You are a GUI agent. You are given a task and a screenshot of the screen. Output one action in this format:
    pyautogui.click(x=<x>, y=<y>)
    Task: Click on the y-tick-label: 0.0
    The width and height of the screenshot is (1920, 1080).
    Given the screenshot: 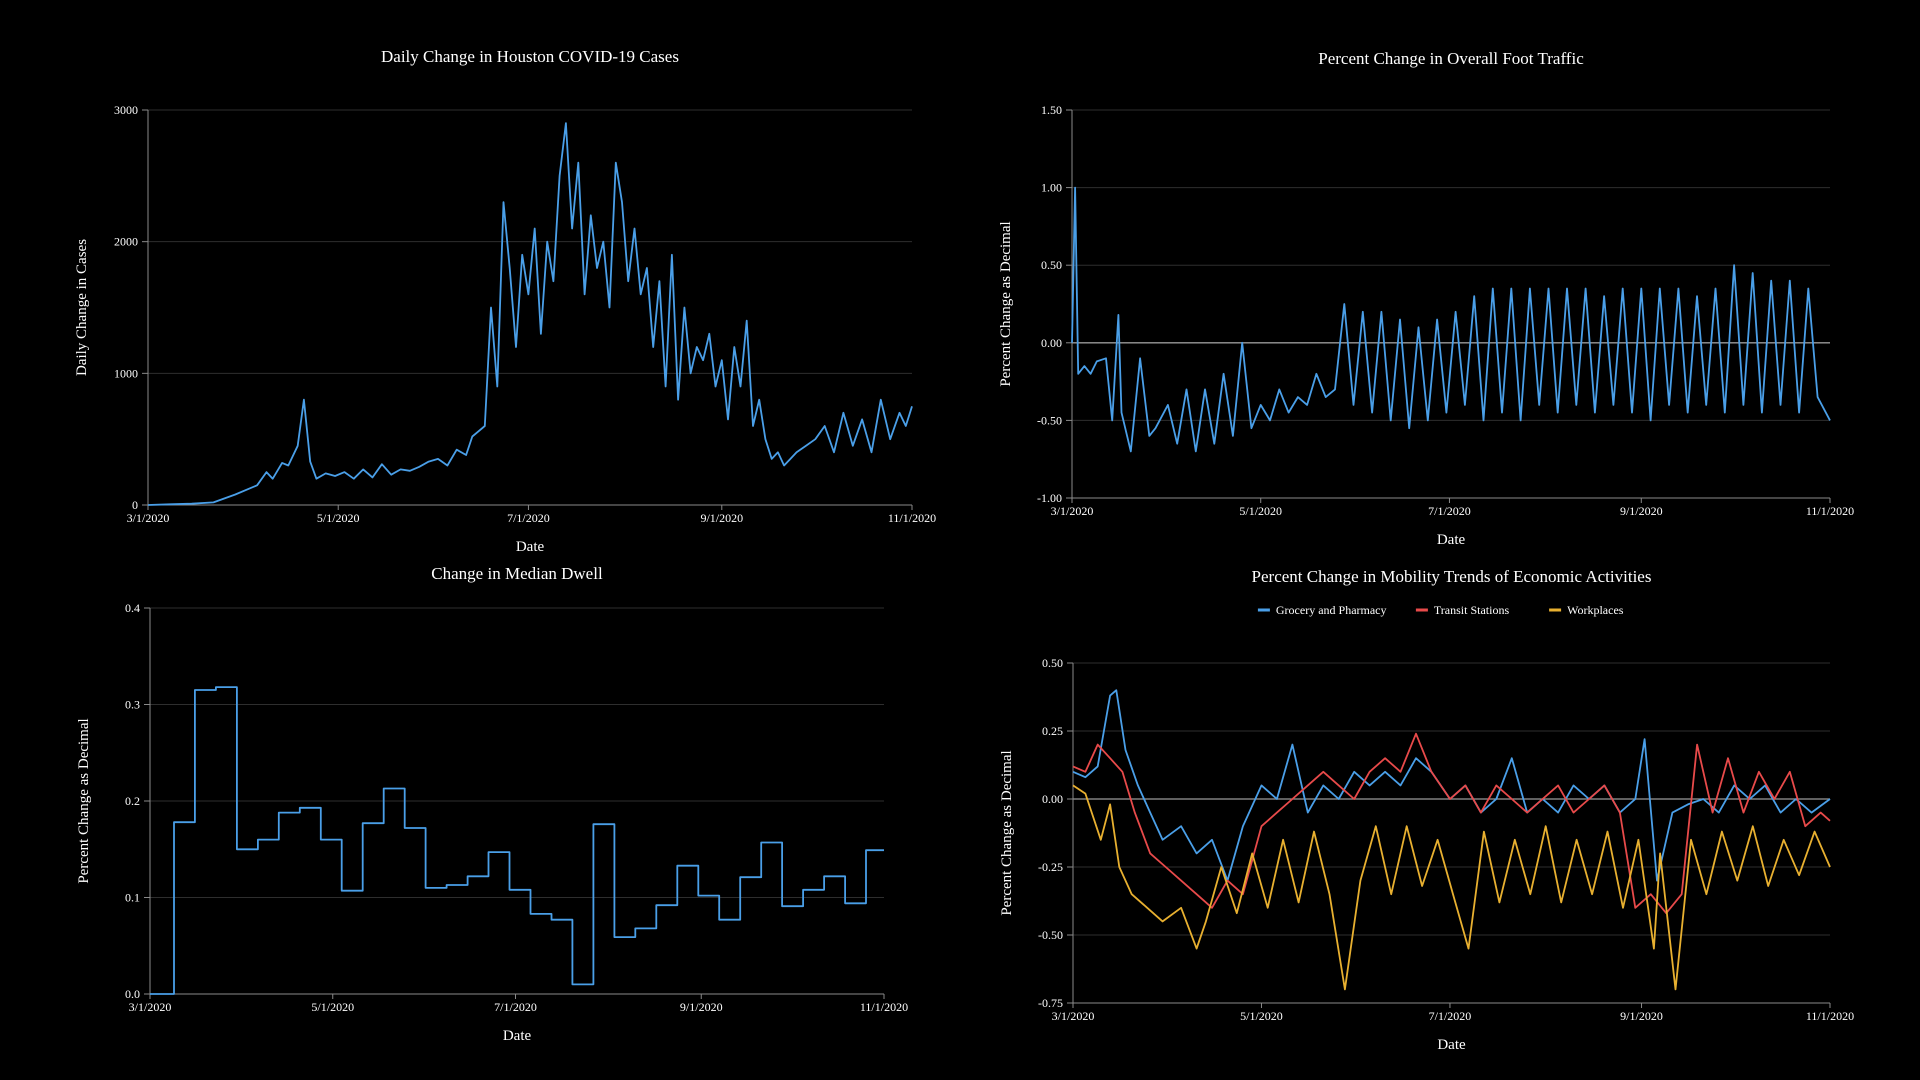 What is the action you would take?
    pyautogui.click(x=132, y=994)
    